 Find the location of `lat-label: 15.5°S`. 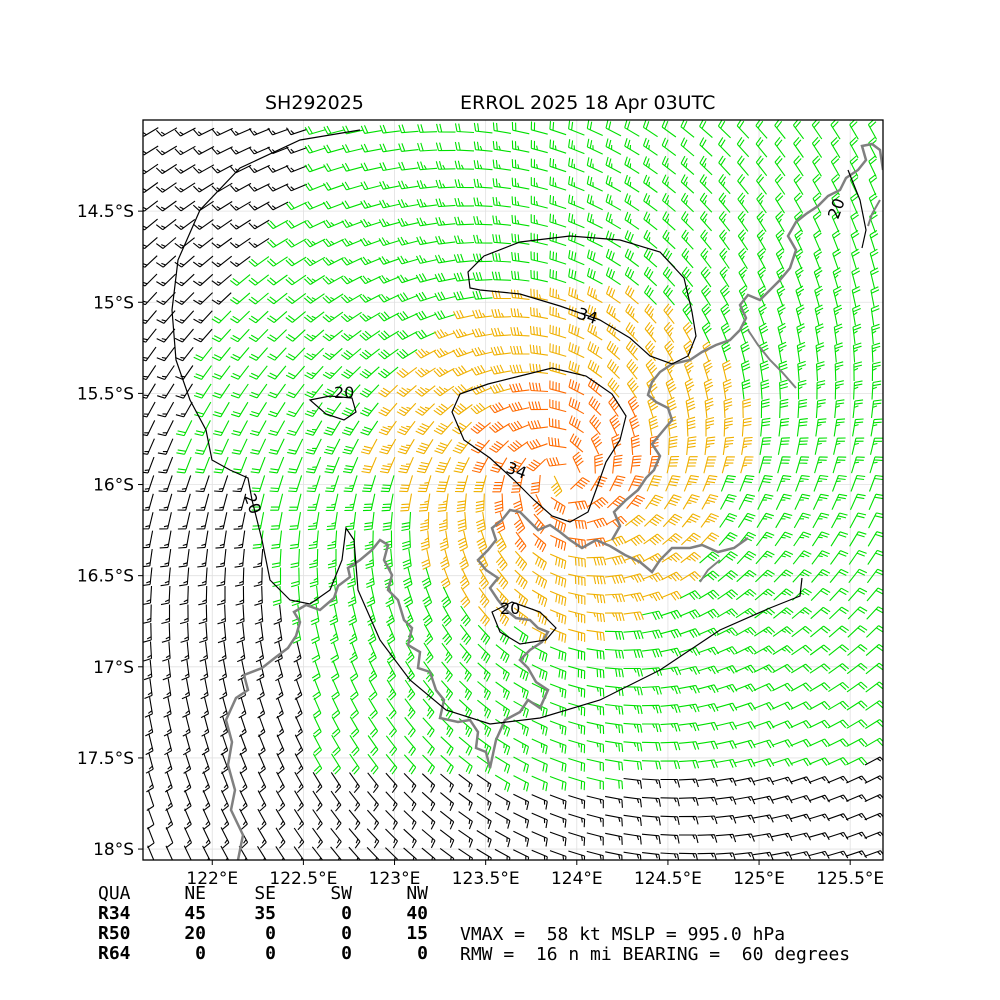

lat-label: 15.5°S is located at coordinates (105, 394).